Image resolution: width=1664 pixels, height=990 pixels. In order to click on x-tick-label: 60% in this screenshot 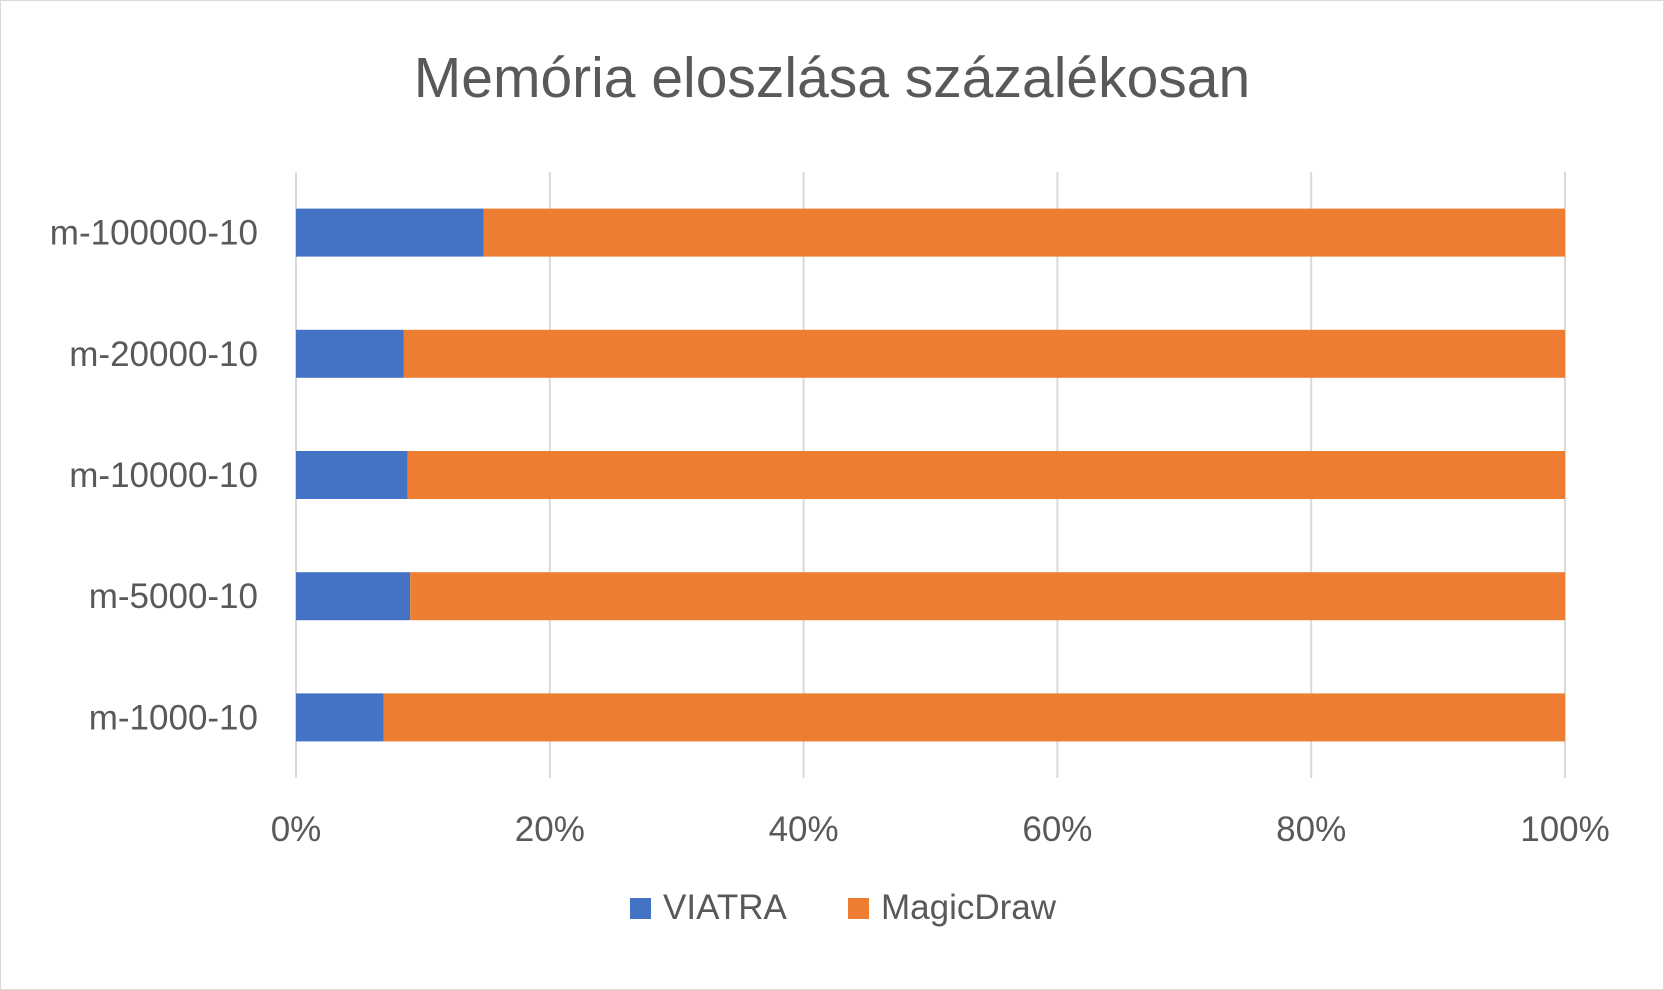, I will do `click(1057, 829)`.